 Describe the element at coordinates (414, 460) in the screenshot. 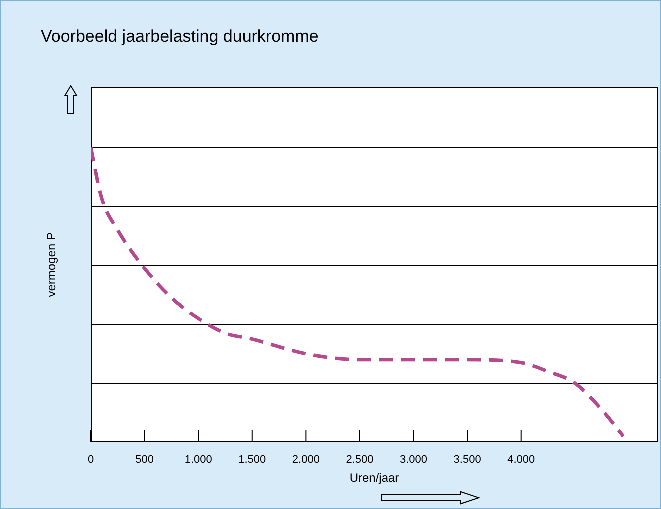

I see `x-tick-label: 3.000` at that location.